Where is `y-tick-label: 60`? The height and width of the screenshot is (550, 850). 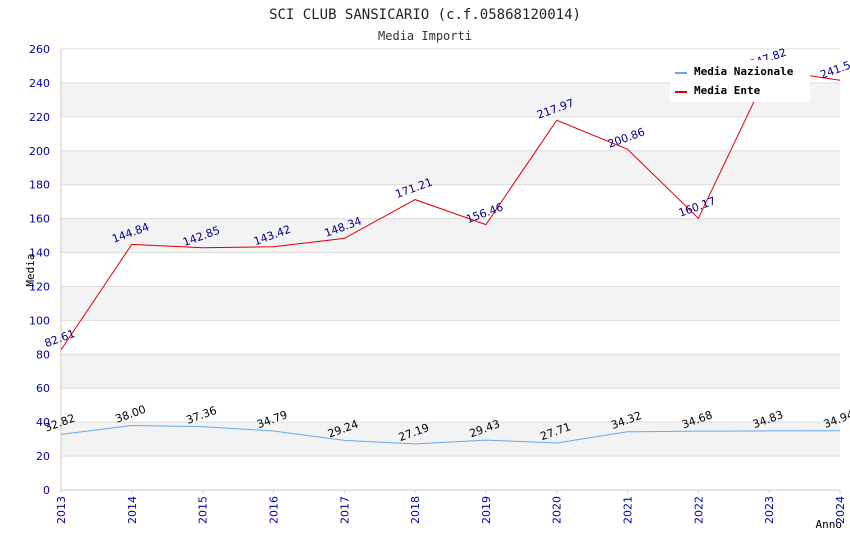 y-tick-label: 60 is located at coordinates (43, 388).